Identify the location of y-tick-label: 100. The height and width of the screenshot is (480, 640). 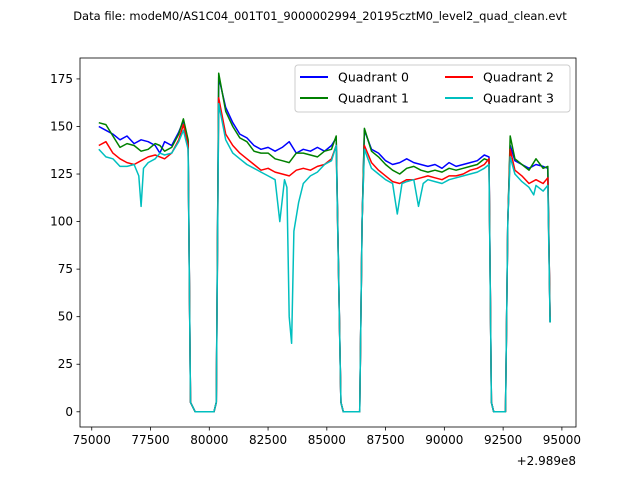
(61, 222).